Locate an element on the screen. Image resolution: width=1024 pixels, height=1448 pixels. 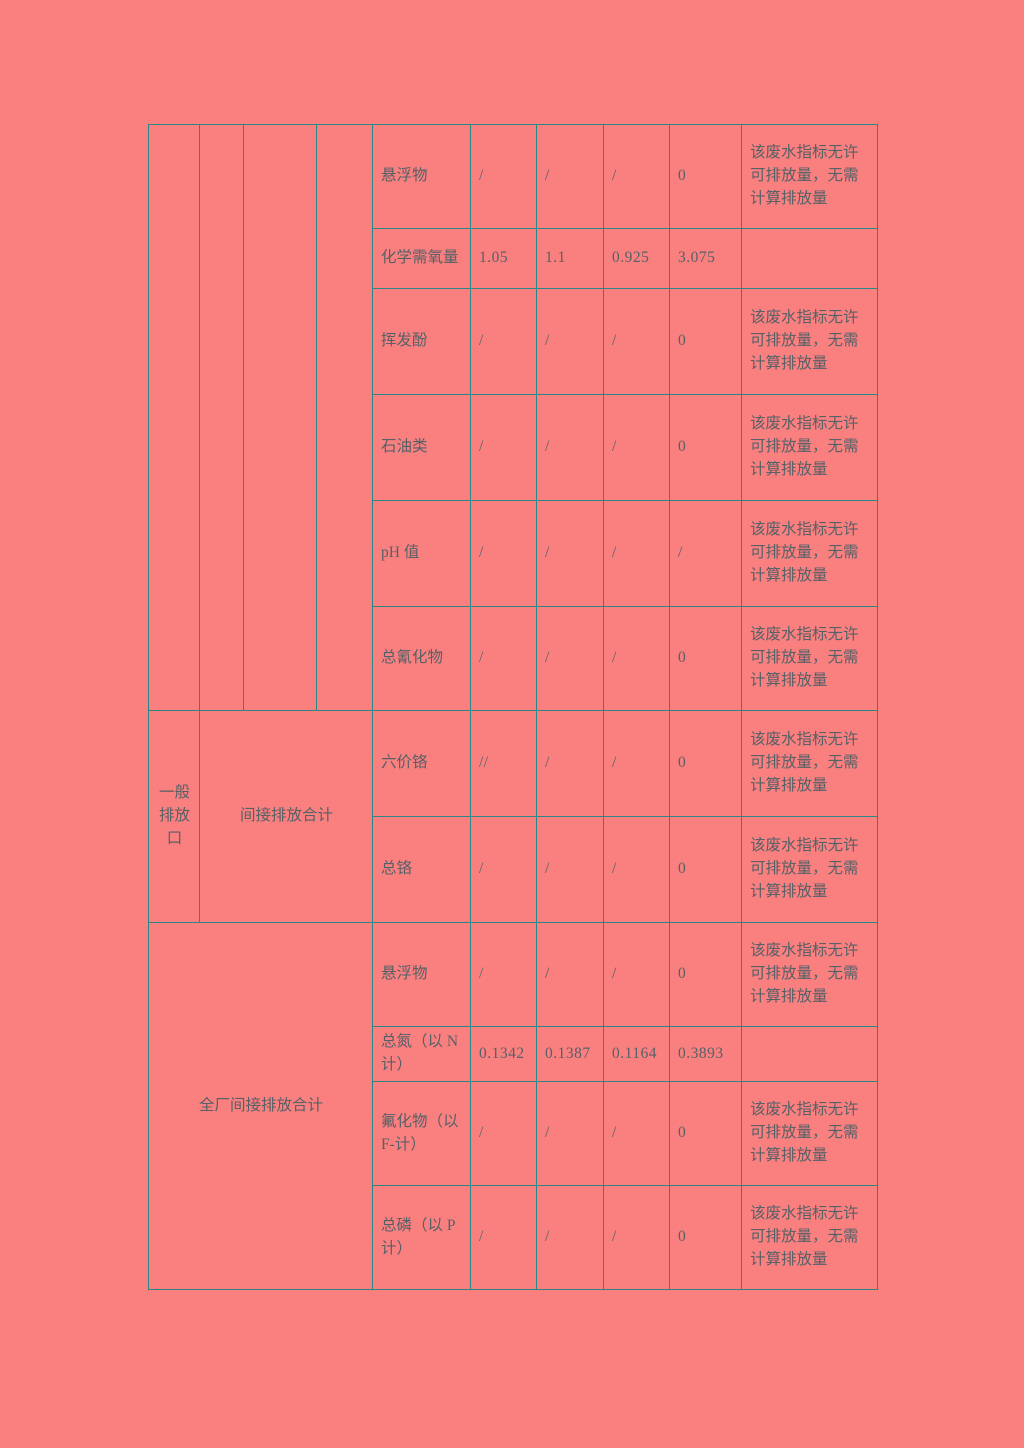
table-row: 挥发酚 / / / 0 该废水指标无许可排放量，无需计算排放量 is located at coordinates (513, 341).